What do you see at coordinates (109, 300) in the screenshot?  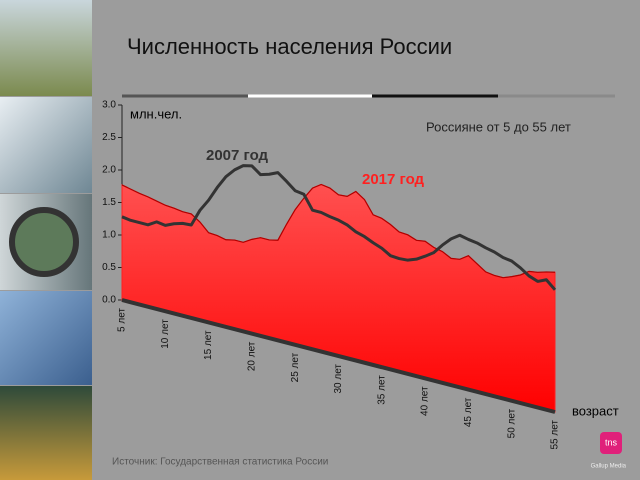 I see `y-tick-label: 0.0` at bounding box center [109, 300].